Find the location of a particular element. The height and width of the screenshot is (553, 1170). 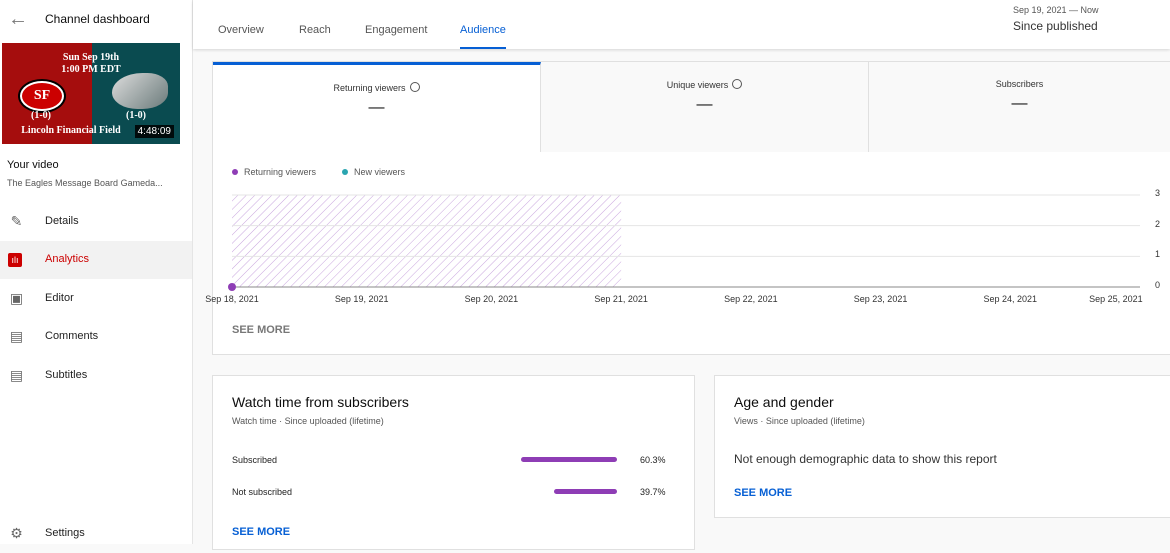

row-value: 39.7% is located at coordinates (653, 492).